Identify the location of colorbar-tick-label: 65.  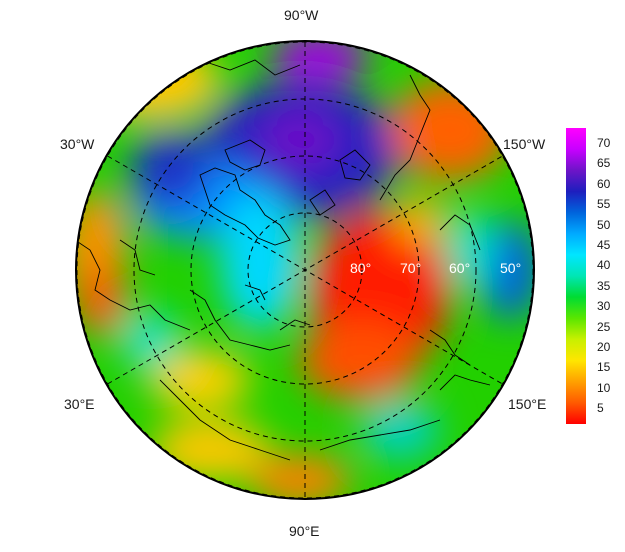
(604, 163).